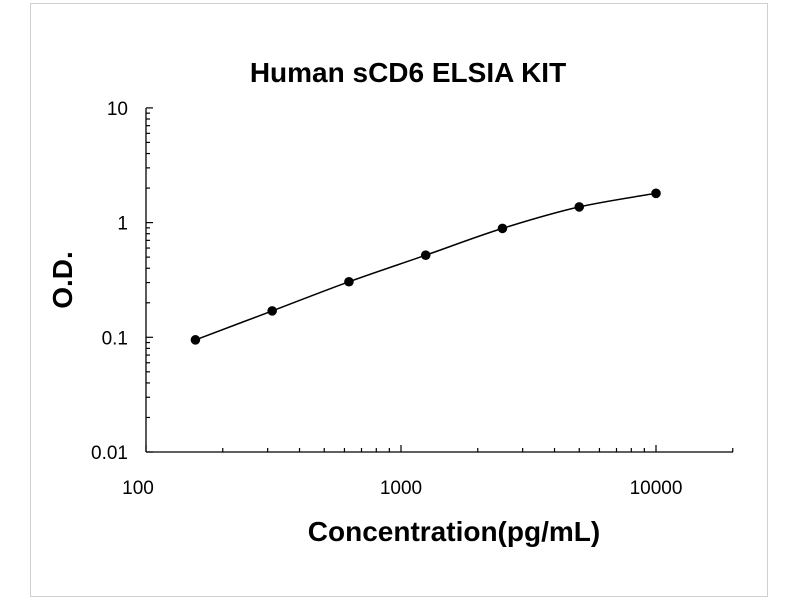 The width and height of the screenshot is (800, 600). What do you see at coordinates (109, 453) in the screenshot?
I see `y-tick-label: 0.01` at bounding box center [109, 453].